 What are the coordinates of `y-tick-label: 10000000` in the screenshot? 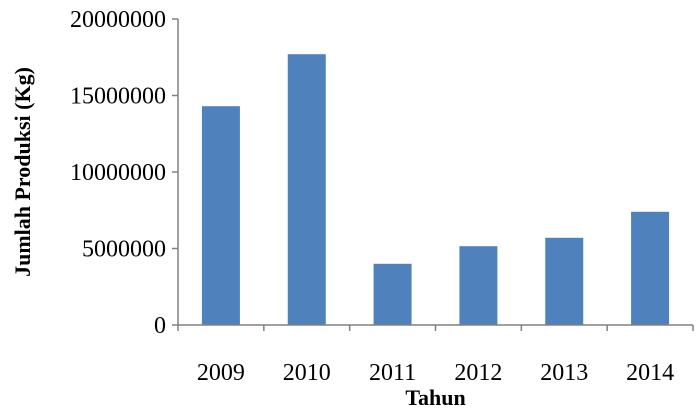 It's located at (118, 173).